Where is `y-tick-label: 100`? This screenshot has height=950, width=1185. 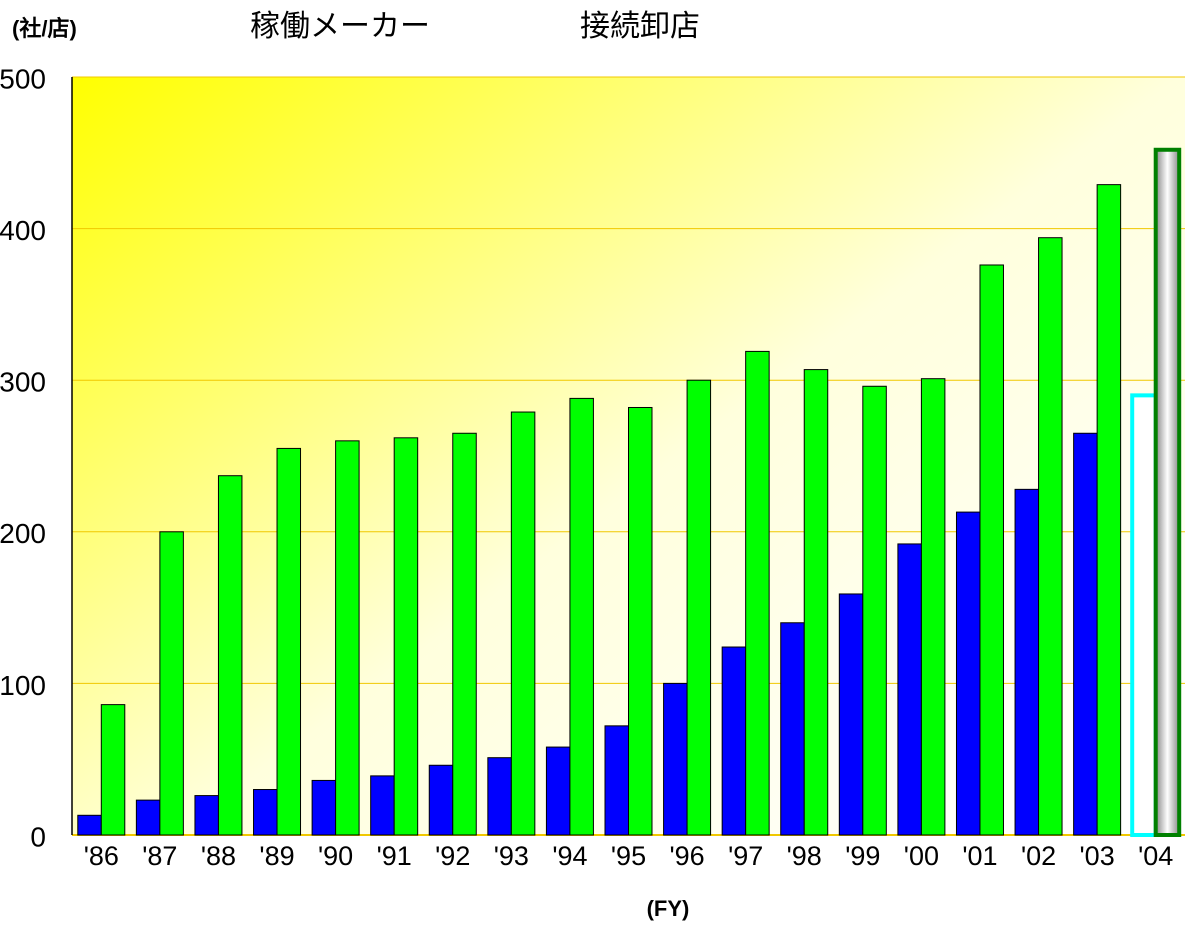 y-tick-label: 100 is located at coordinates (23, 685).